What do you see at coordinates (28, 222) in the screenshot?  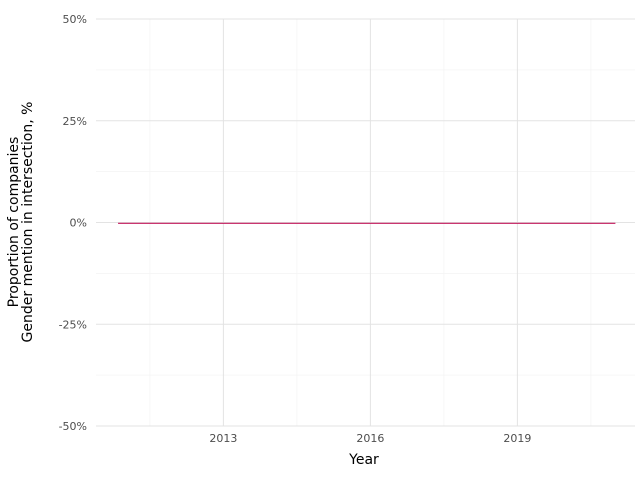 I see `y-axis-title-line-2: Gender mention in intersection, %` at bounding box center [28, 222].